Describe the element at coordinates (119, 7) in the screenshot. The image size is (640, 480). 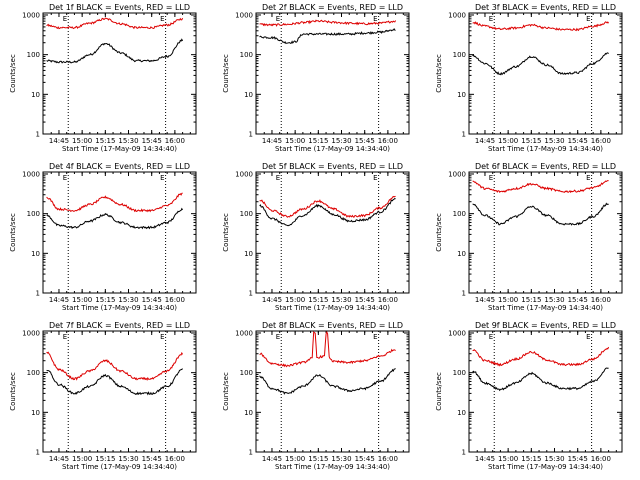
I see `panel-title: Det 1f BLACK = Events, RED = LLD` at that location.